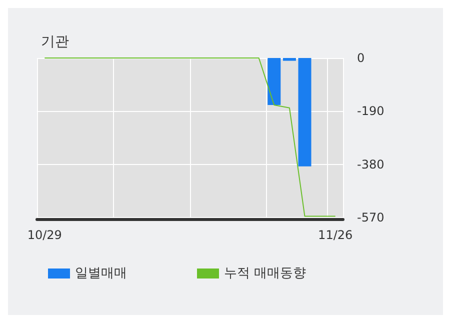 The height and width of the screenshot is (323, 451). I want to click on y-tick-label: -570, so click(370, 217).